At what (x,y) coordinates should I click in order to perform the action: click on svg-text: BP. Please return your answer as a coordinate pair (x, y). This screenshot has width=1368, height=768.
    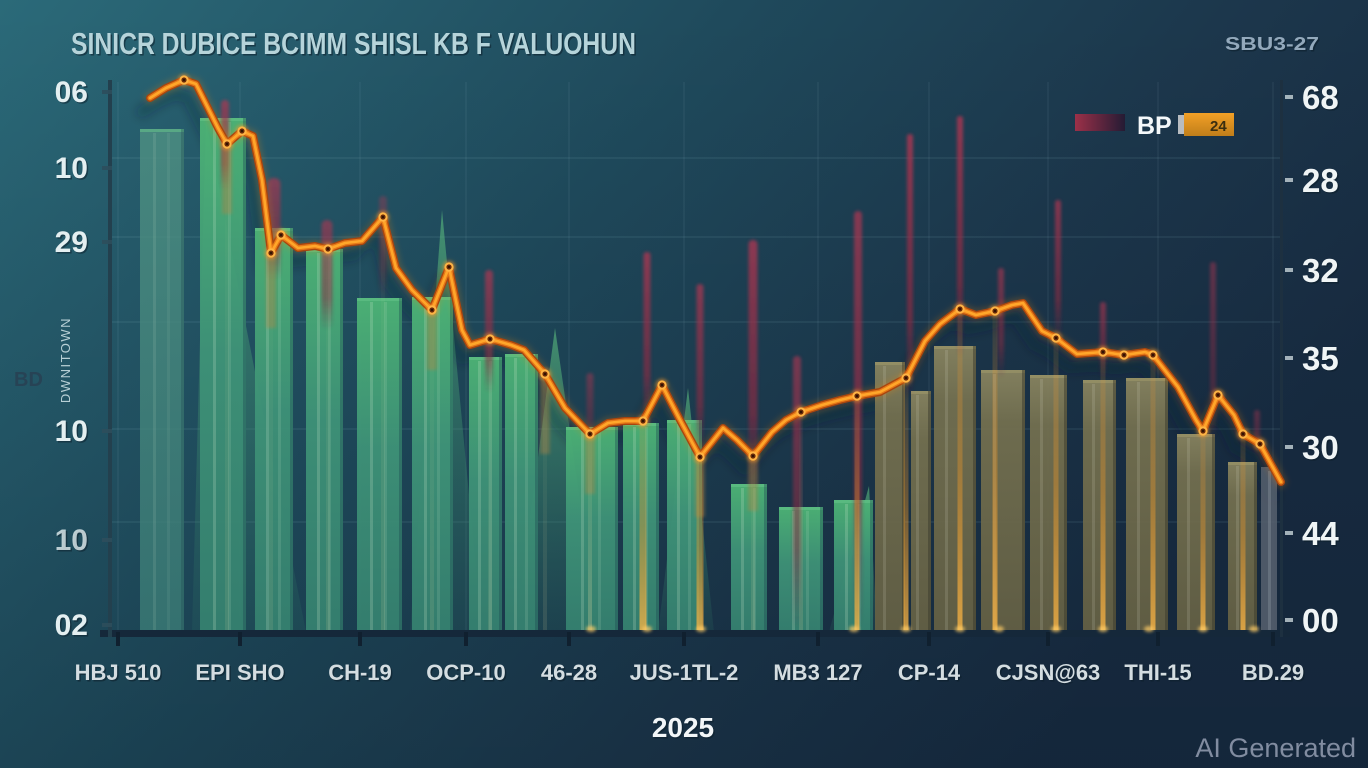
    Looking at the image, I should click on (1154, 126).